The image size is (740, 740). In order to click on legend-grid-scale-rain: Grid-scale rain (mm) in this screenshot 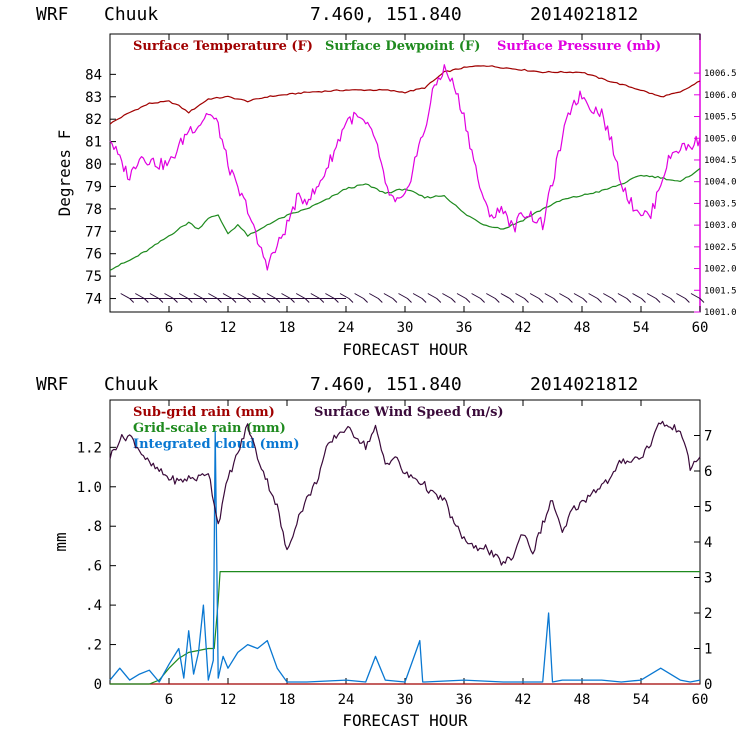, I will do `click(209, 428)`.